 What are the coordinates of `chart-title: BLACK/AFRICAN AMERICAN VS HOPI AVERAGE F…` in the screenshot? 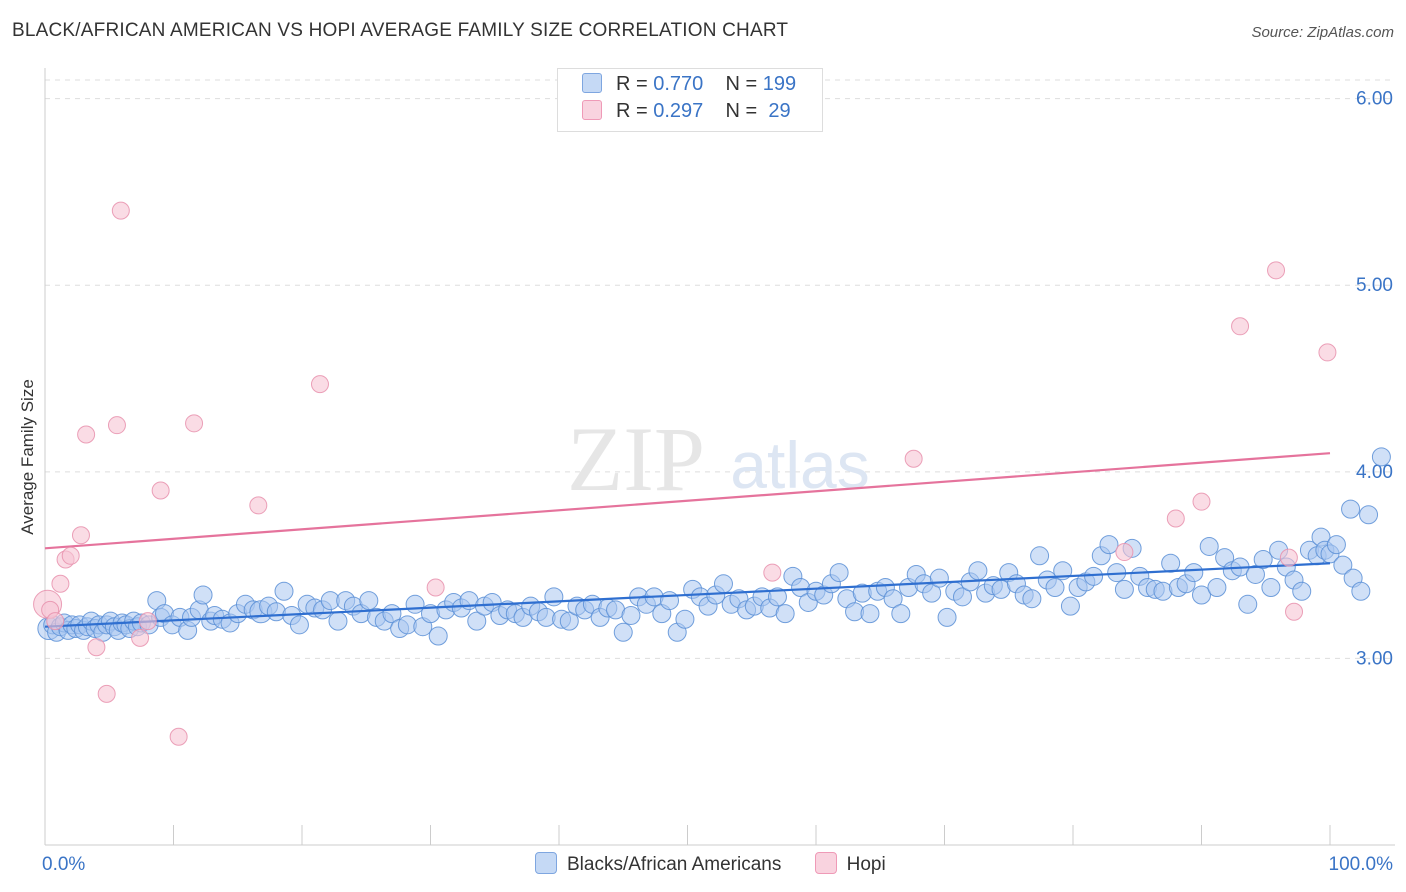 It's located at (400, 30).